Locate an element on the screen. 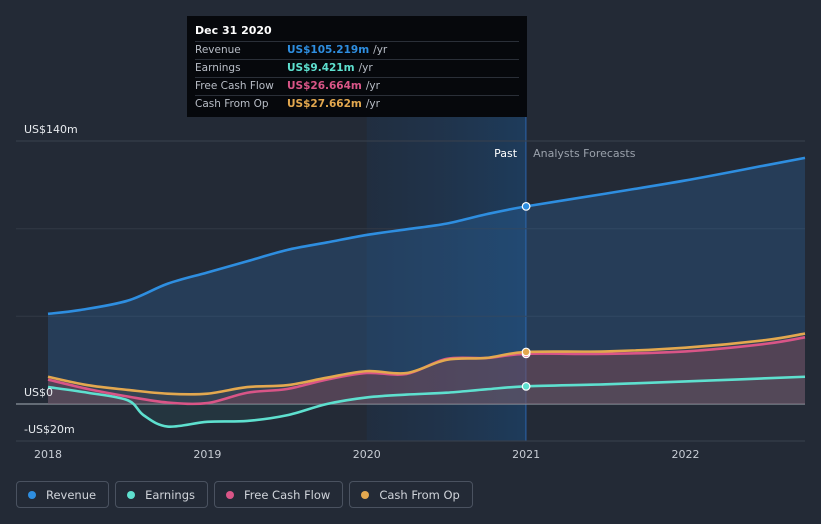 This screenshot has width=821, height=524. earnings-dot-icon is located at coordinates (131, 494).